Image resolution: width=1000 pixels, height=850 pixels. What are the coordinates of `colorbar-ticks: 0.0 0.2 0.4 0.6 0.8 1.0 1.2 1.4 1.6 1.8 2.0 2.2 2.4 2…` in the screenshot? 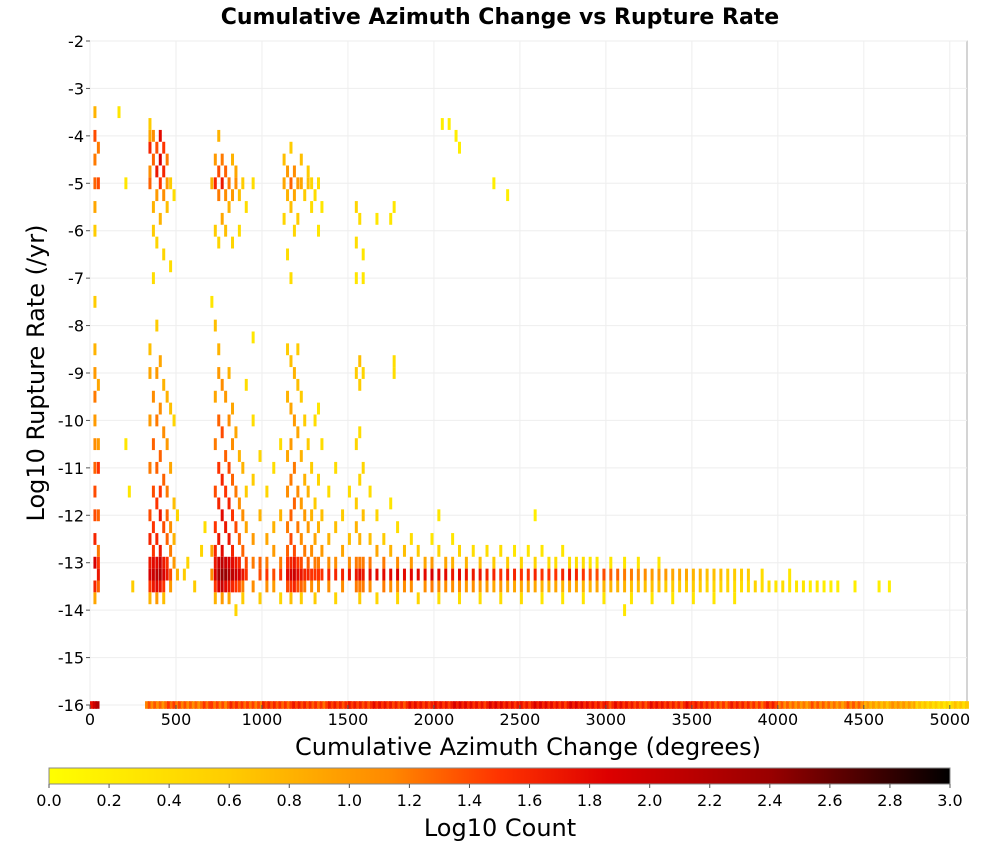 It's located at (499, 797).